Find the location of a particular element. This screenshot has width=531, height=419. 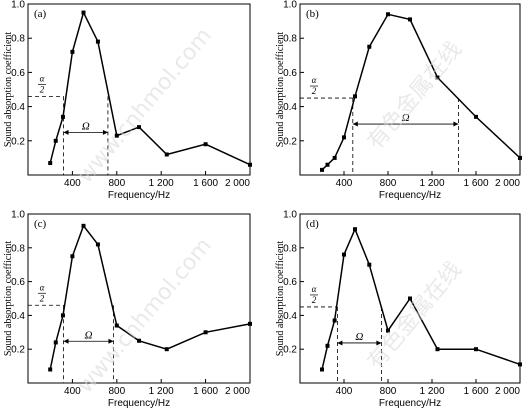

watermark-text: 有色金属在线 is located at coordinates (415, 315).